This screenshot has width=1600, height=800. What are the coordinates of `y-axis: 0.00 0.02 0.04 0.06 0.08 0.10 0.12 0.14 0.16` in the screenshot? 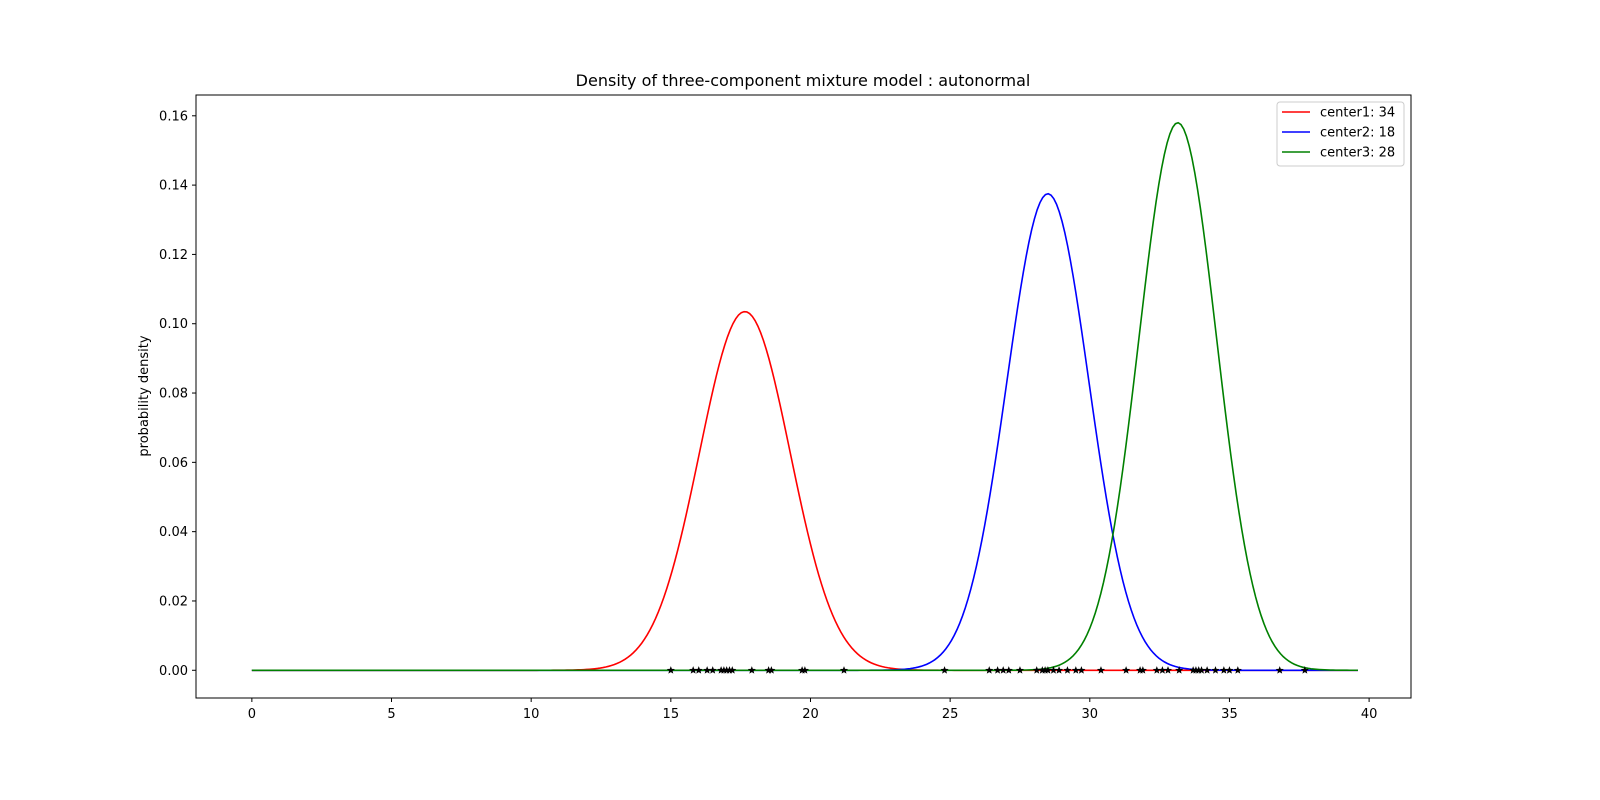 It's located at (177, 394).